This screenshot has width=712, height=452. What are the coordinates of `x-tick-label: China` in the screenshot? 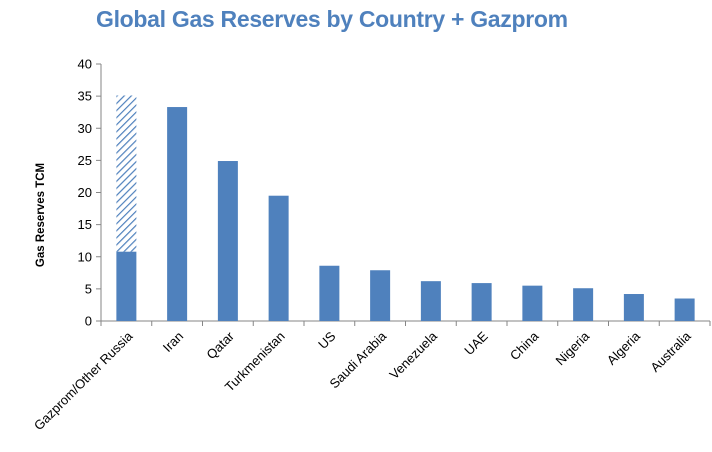 It's located at (524, 345).